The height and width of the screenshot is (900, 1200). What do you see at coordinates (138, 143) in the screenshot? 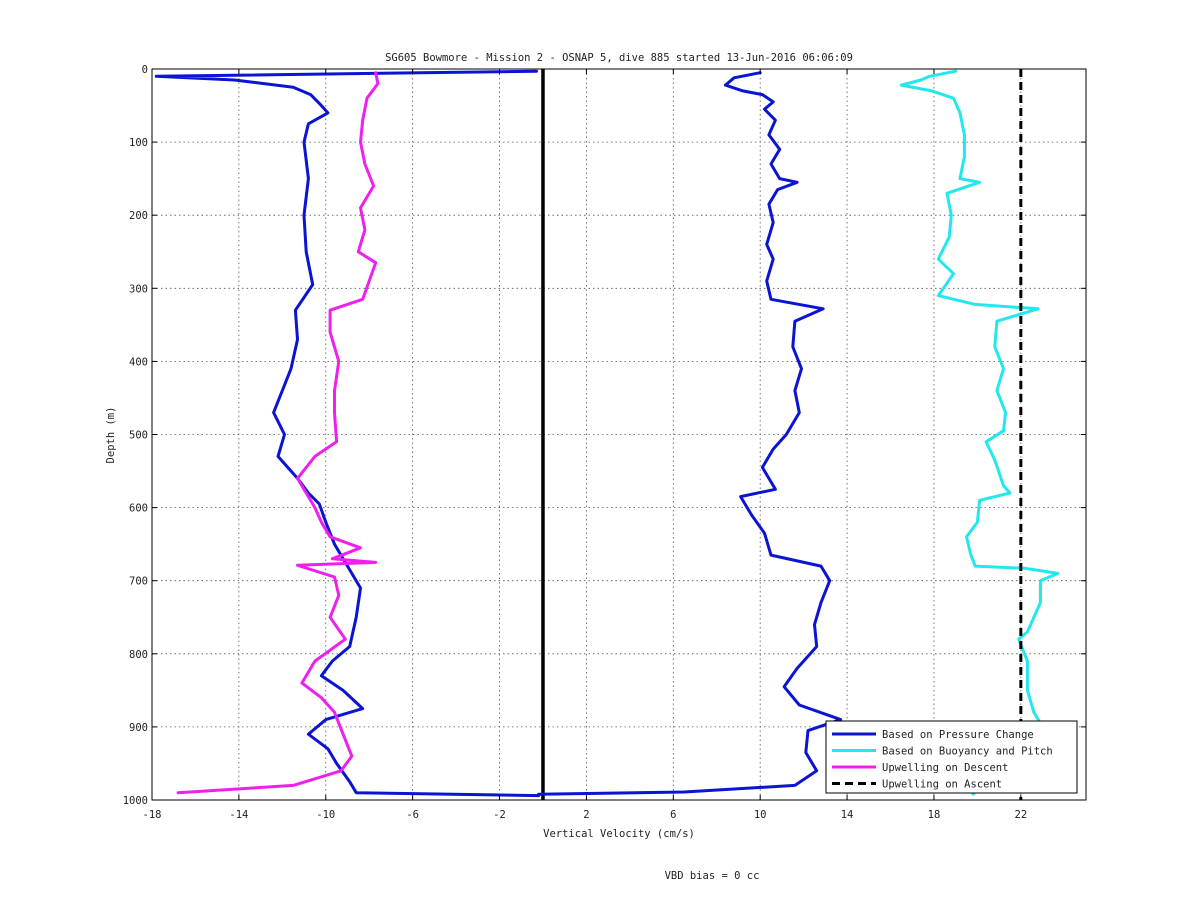
I see `y-tick-label: 100` at bounding box center [138, 143].